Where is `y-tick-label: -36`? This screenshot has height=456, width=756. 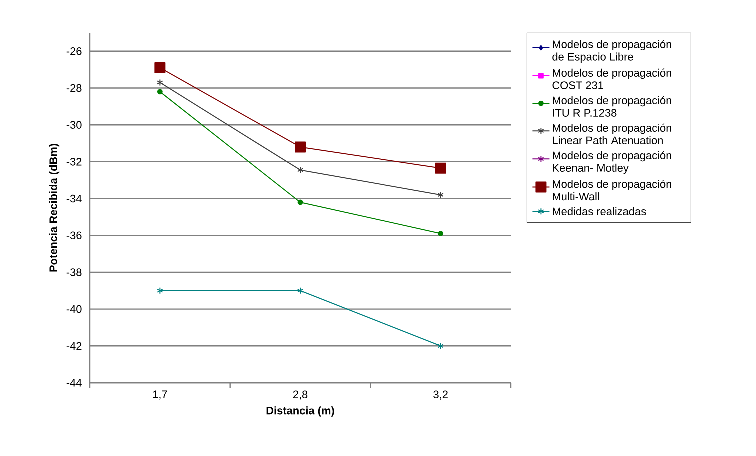
y-tick-label: -36 is located at coordinates (74, 236).